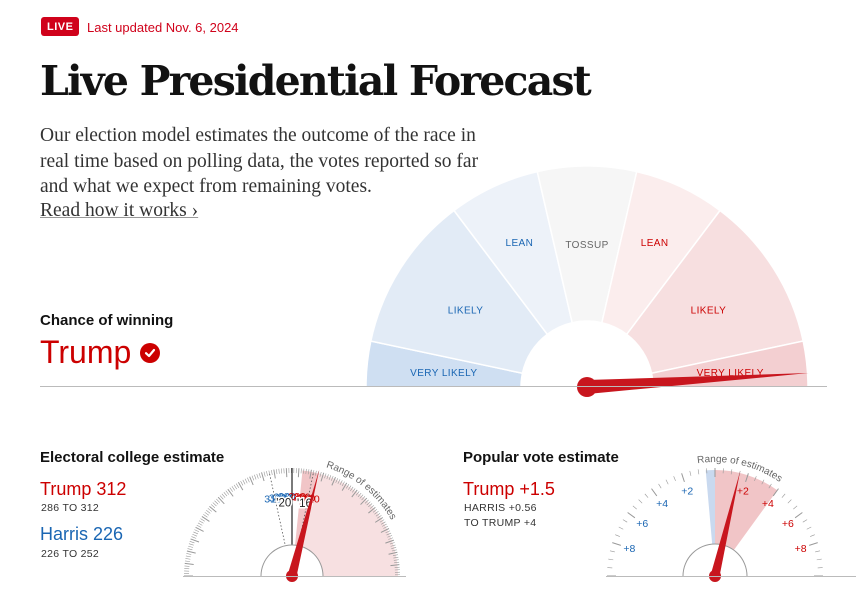  I want to click on page-title: Live Presidential Forecast, so click(316, 81).